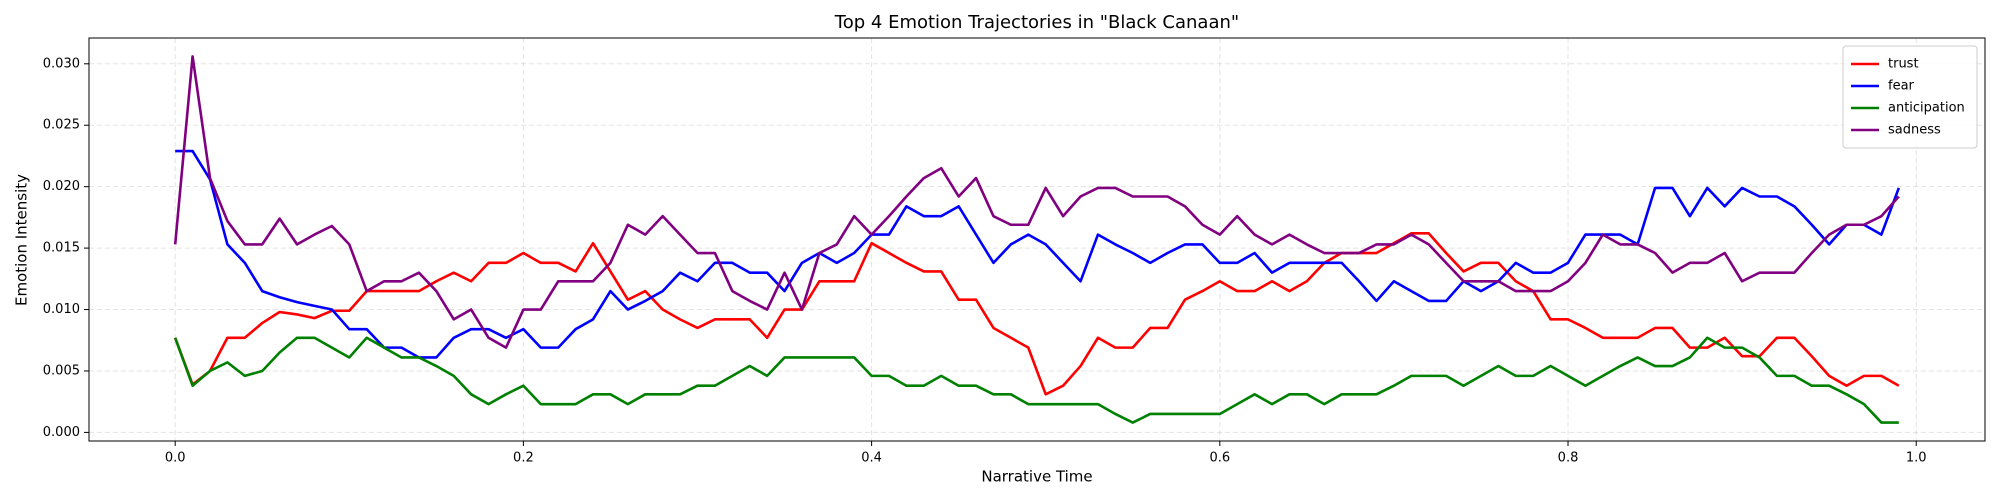 The width and height of the screenshot is (2000, 500). What do you see at coordinates (1568, 458) in the screenshot?
I see `x-tick-label: 0.8` at bounding box center [1568, 458].